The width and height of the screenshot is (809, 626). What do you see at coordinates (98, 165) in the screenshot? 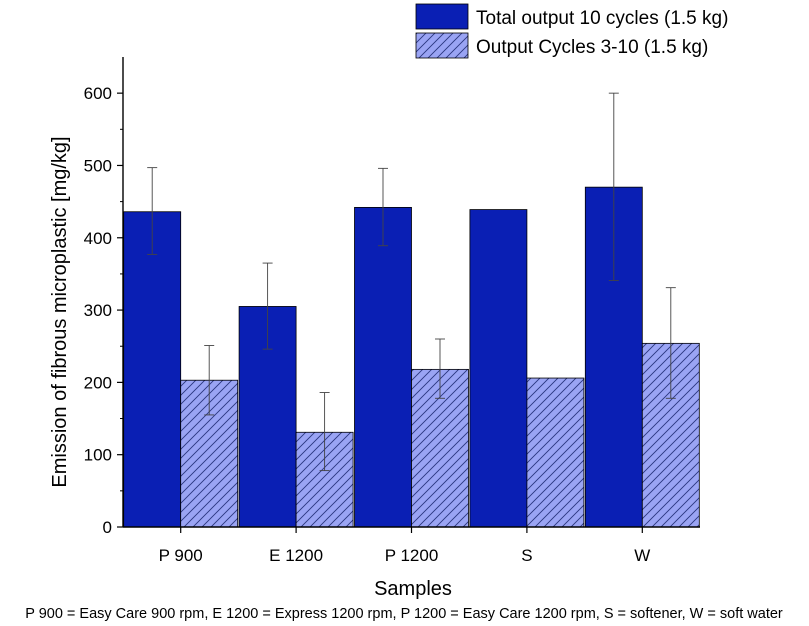
I see `y-tick-label: 500` at bounding box center [98, 165].